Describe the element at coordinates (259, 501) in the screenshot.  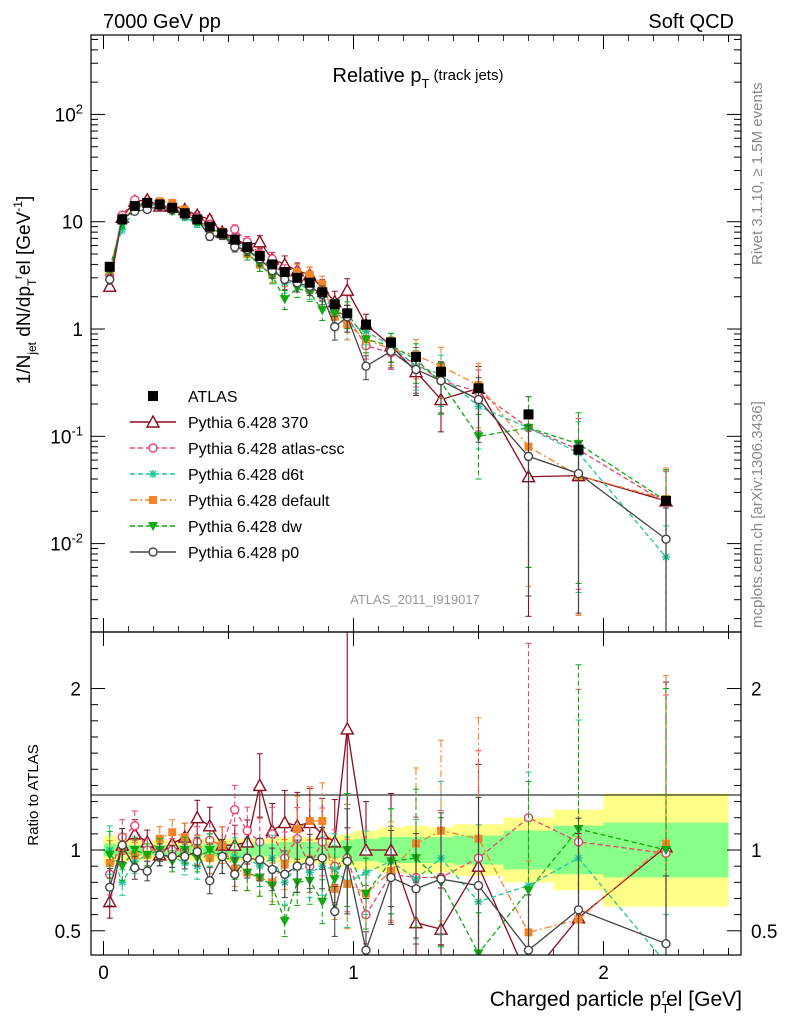
I see `legend-label-default: Pythia 6.428 default` at that location.